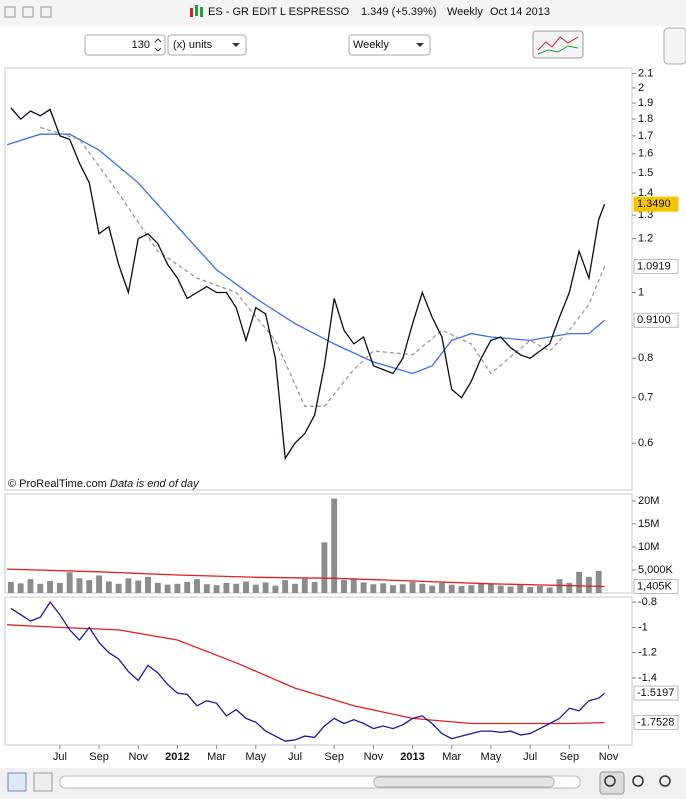  Describe the element at coordinates (451, 757) in the screenshot. I see `x-tick-label: Mar` at that location.